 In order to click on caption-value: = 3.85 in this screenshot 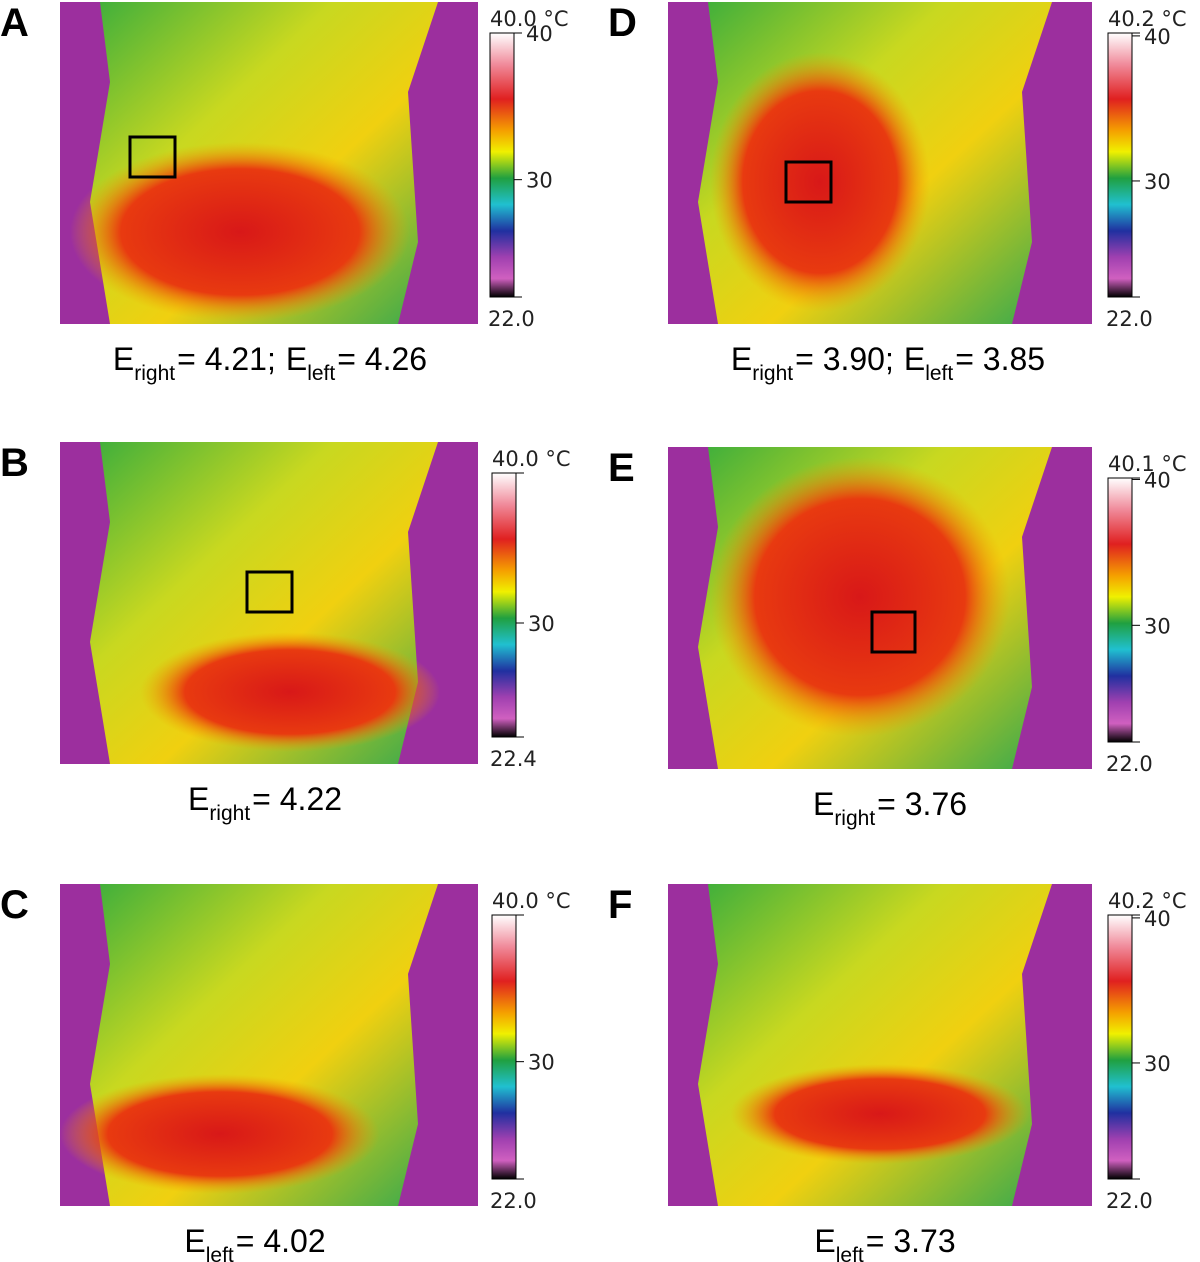, I will do `click(1000, 359)`.